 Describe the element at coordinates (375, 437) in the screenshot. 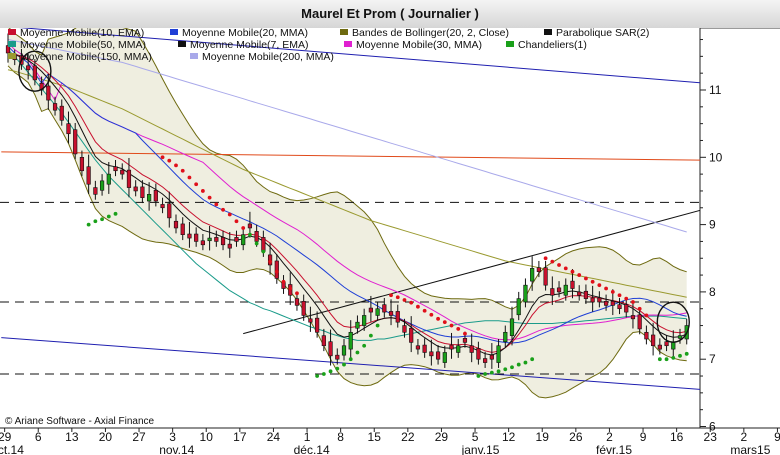

I see `x-tick-label: 15` at that location.